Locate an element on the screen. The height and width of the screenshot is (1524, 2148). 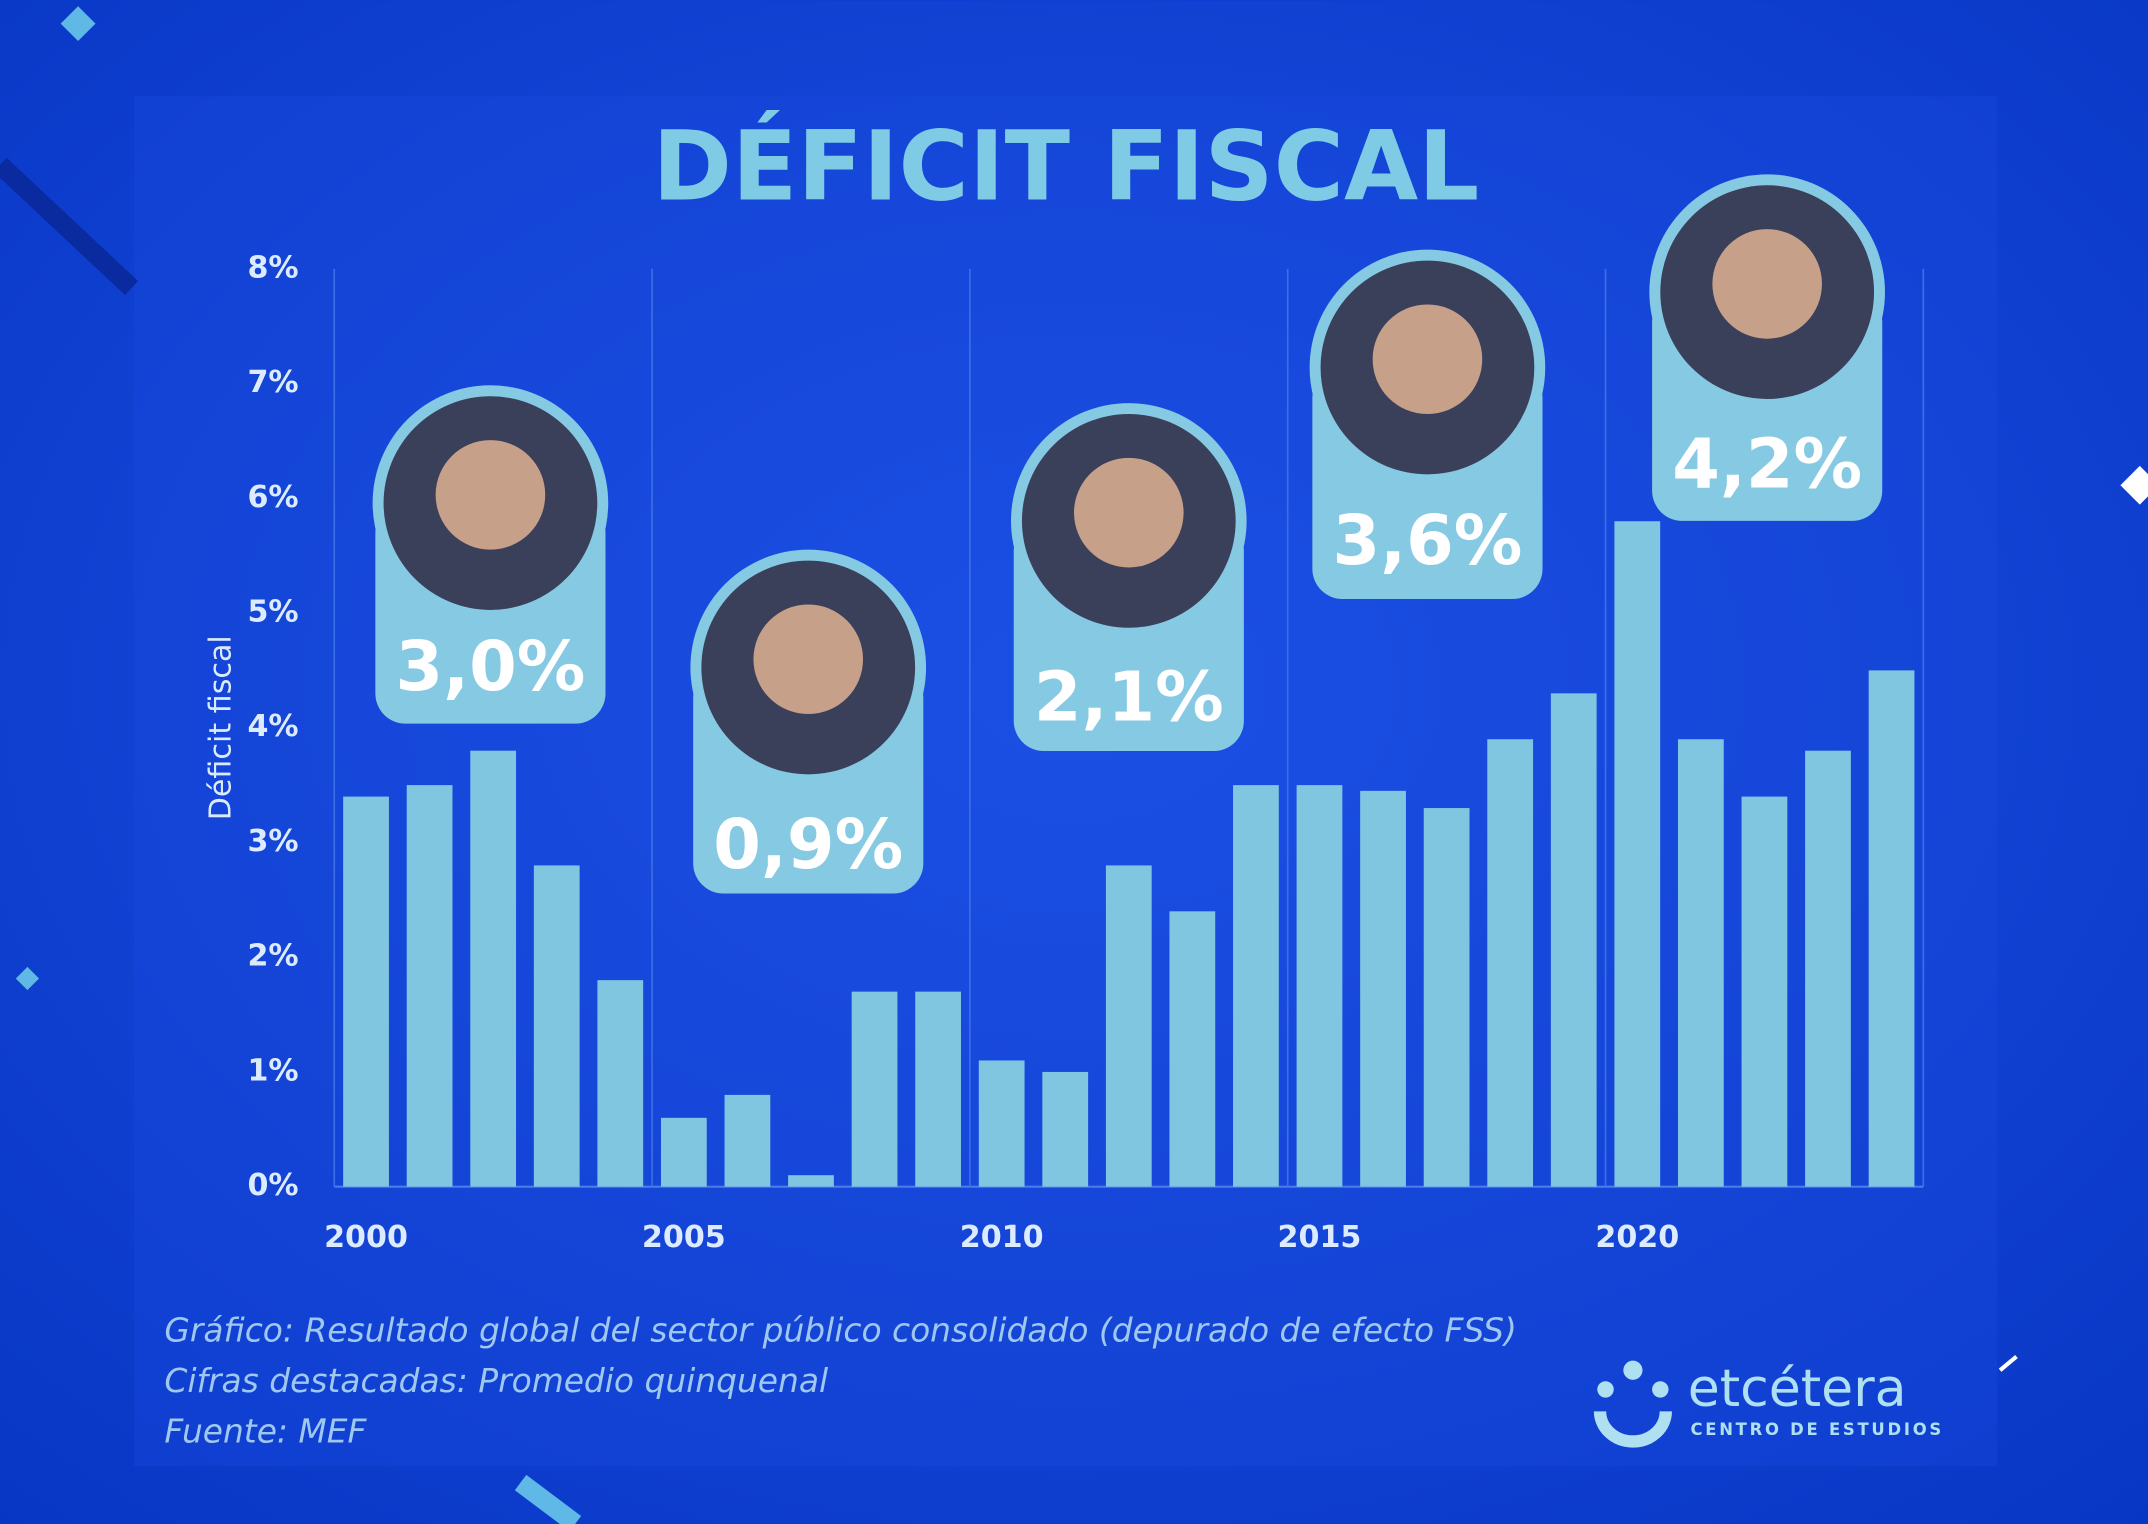
x-tick-label: 2000 is located at coordinates (366, 1237).